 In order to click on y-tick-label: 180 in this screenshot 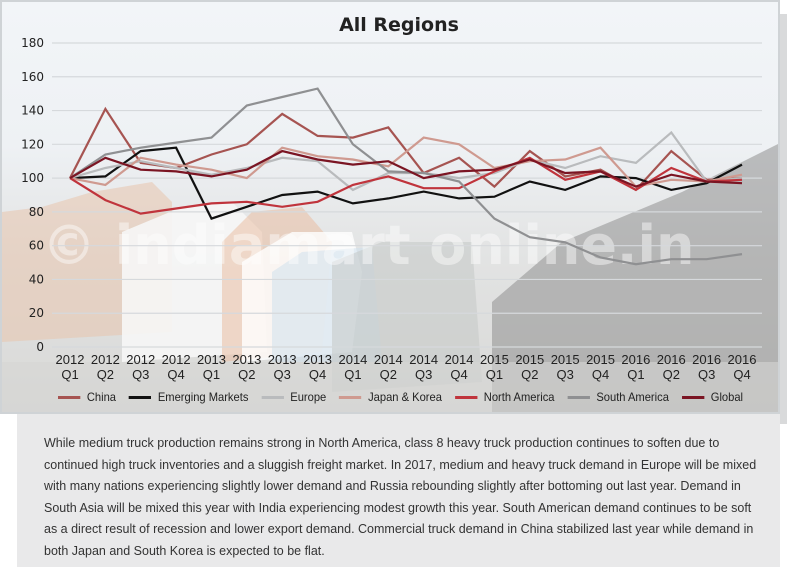, I will do `click(32, 43)`.